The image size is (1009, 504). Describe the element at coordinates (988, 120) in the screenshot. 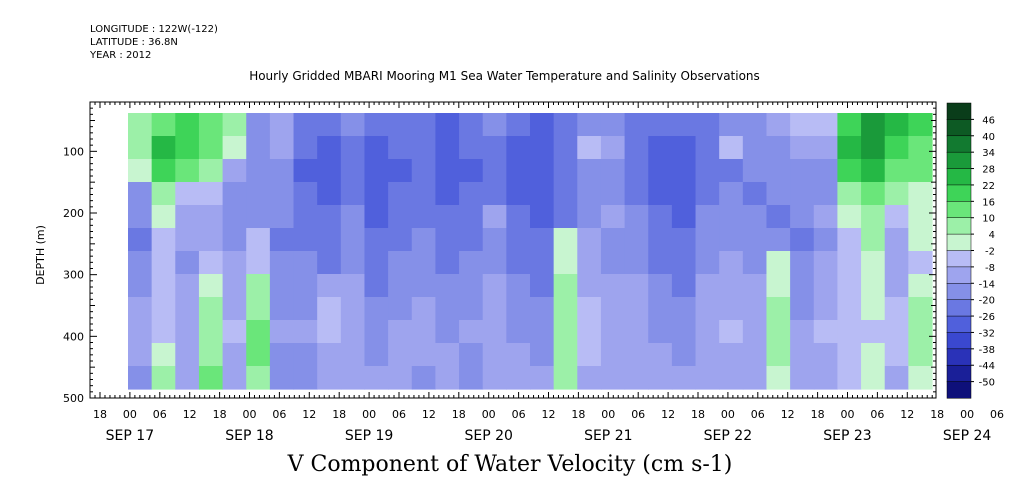

I see `colorbar-label: 46` at that location.